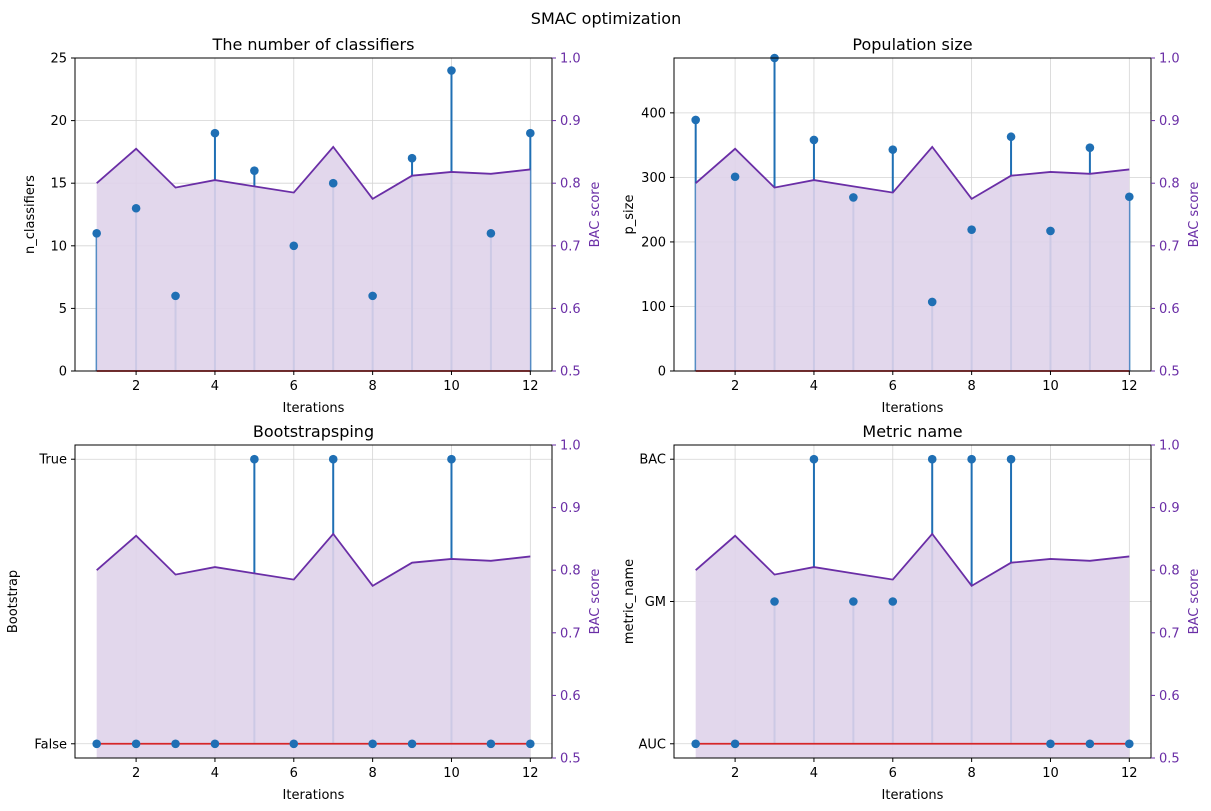  Describe the element at coordinates (451, 386) in the screenshot. I see `x-tick-label: 10` at that location.